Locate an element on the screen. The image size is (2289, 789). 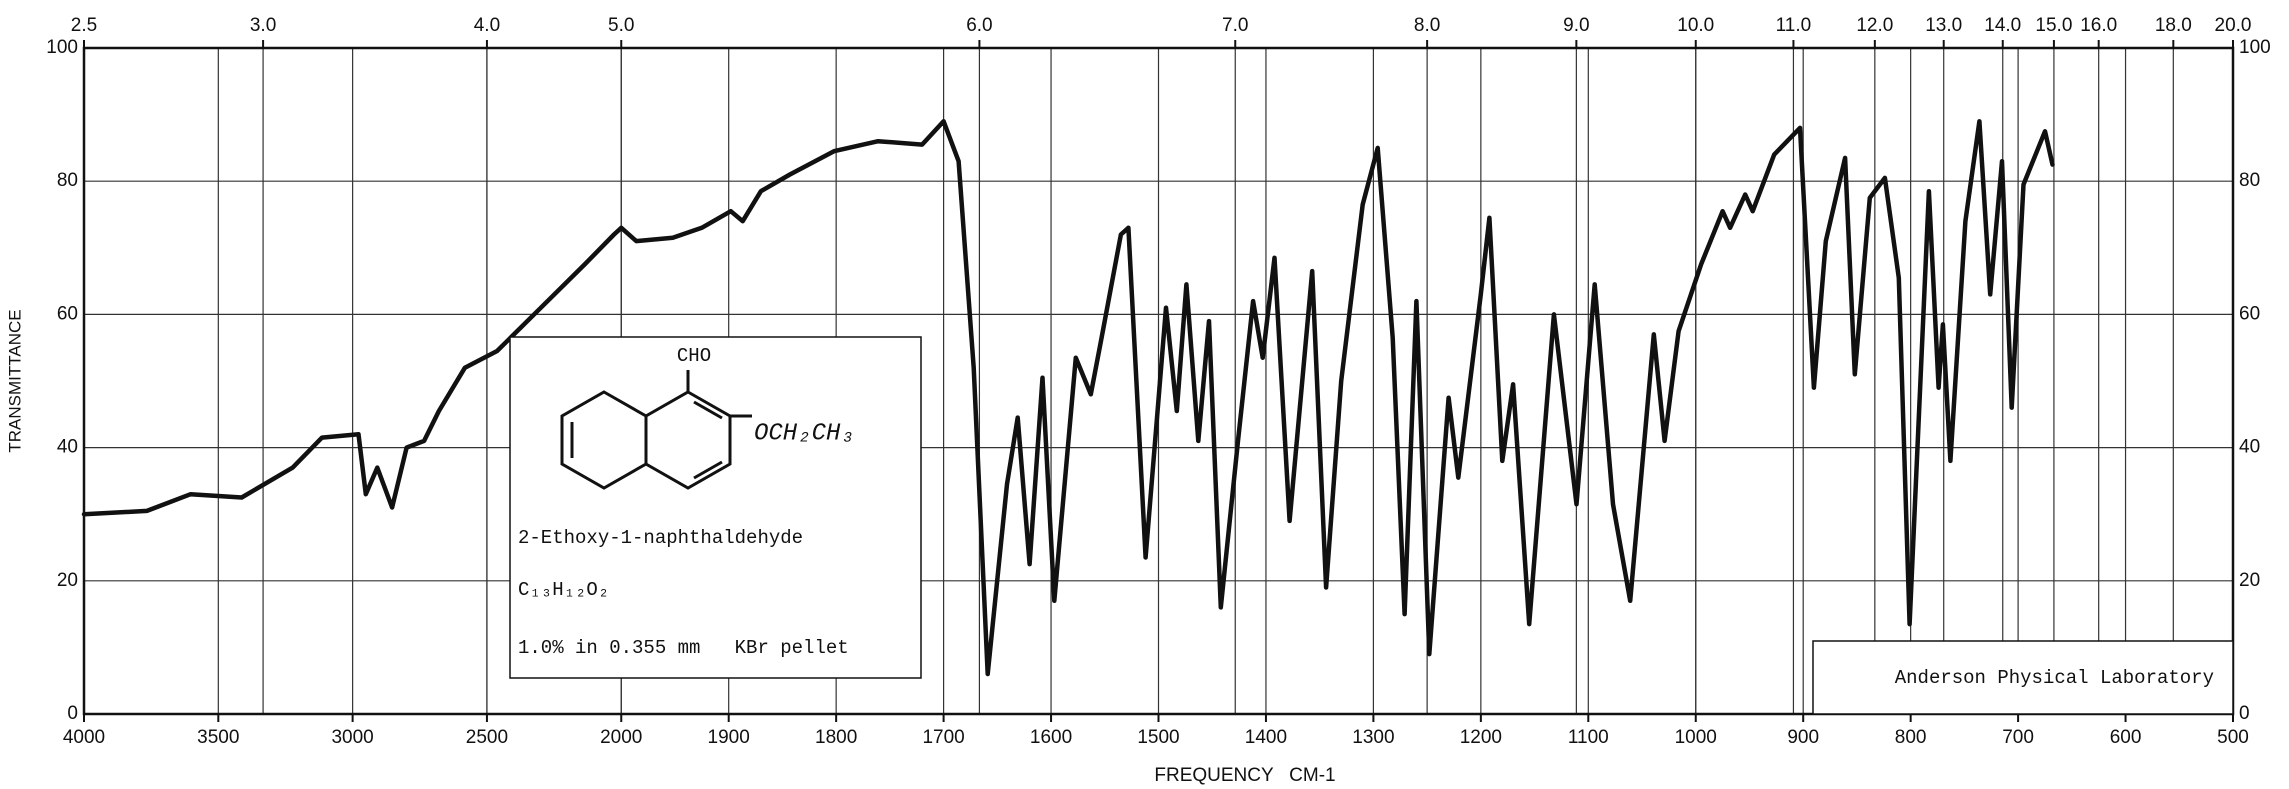
y-tick-label: 40 is located at coordinates (67, 447).